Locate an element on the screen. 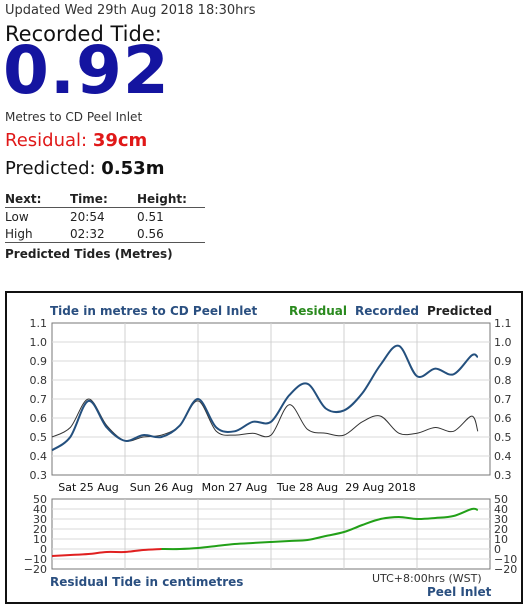 The height and width of the screenshot is (613, 532). y-tick-label-right: 1.0 is located at coordinates (503, 342).